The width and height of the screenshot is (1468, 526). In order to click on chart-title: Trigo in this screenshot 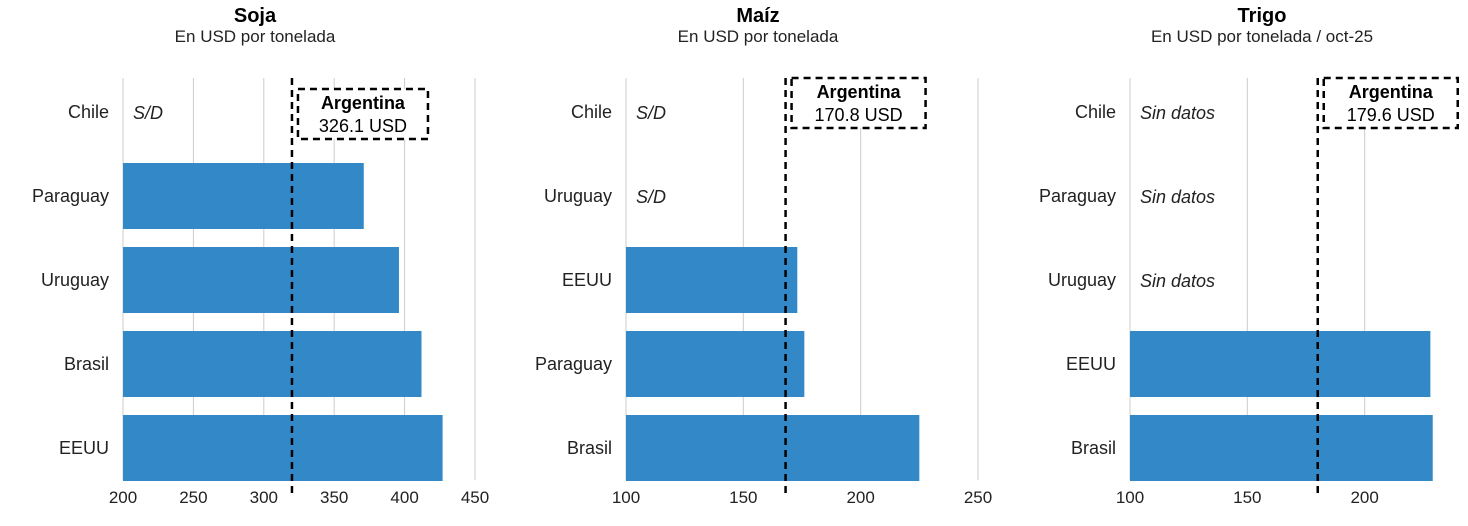, I will do `click(1262, 16)`.